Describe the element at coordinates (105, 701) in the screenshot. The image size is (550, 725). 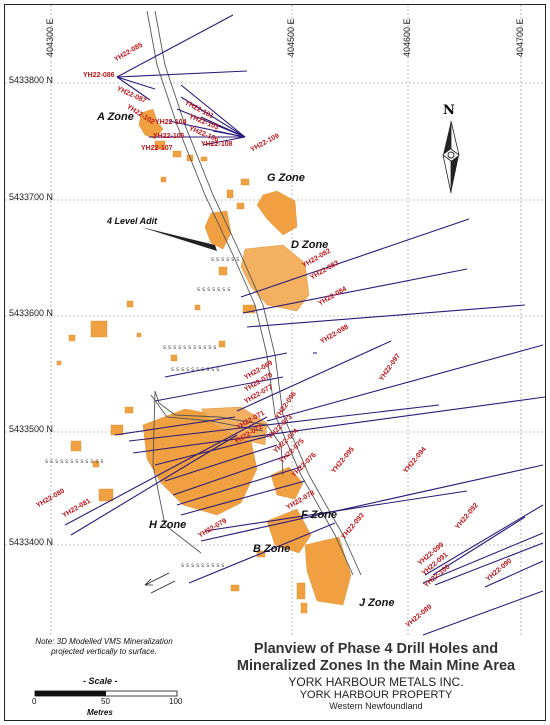
I see `scale-tick: 50` at that location.